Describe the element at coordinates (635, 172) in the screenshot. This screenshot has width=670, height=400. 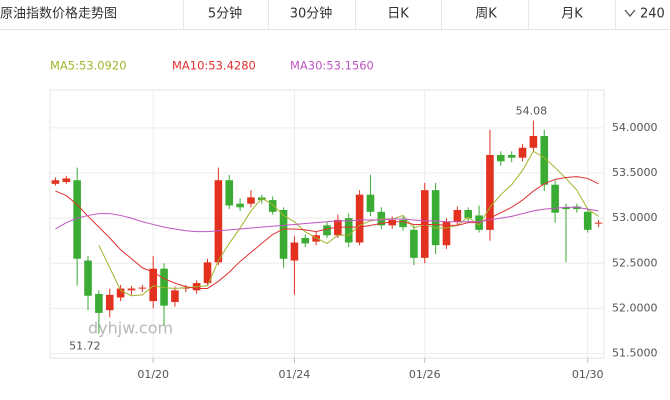
I see `y-tick-label: 53.5000` at that location.